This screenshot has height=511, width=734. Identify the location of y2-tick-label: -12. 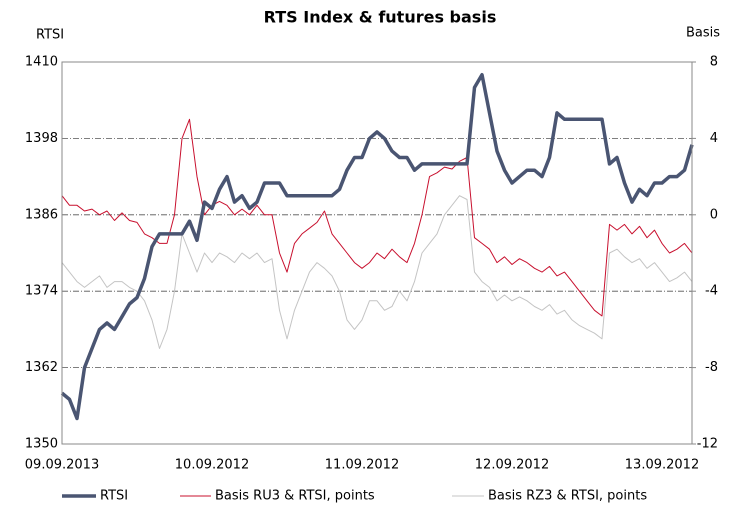
(707, 444).